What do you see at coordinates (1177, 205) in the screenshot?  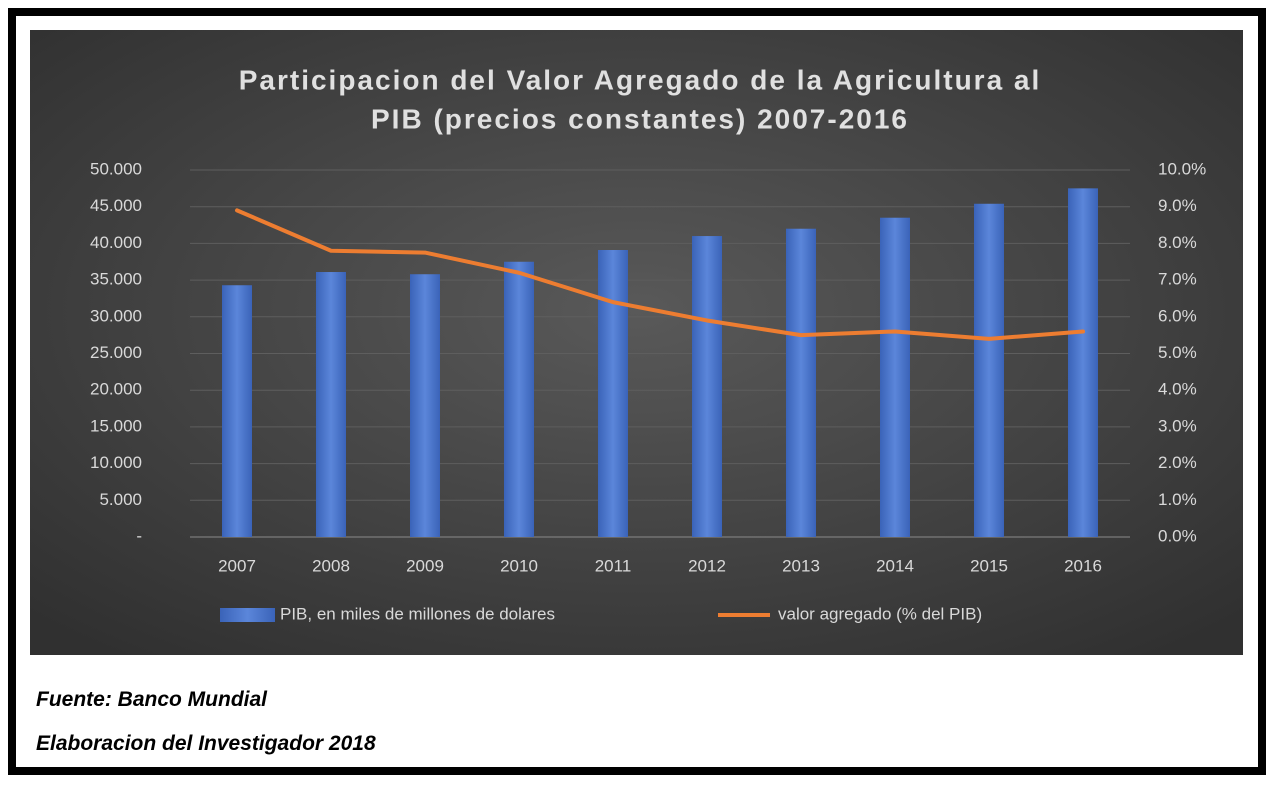 I see `y2-tick-label: 9.0%` at bounding box center [1177, 205].